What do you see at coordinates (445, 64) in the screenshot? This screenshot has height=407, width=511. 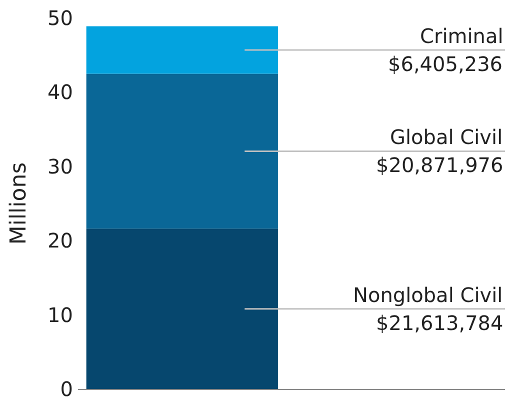 I see `text: $6,405,236` at bounding box center [445, 64].